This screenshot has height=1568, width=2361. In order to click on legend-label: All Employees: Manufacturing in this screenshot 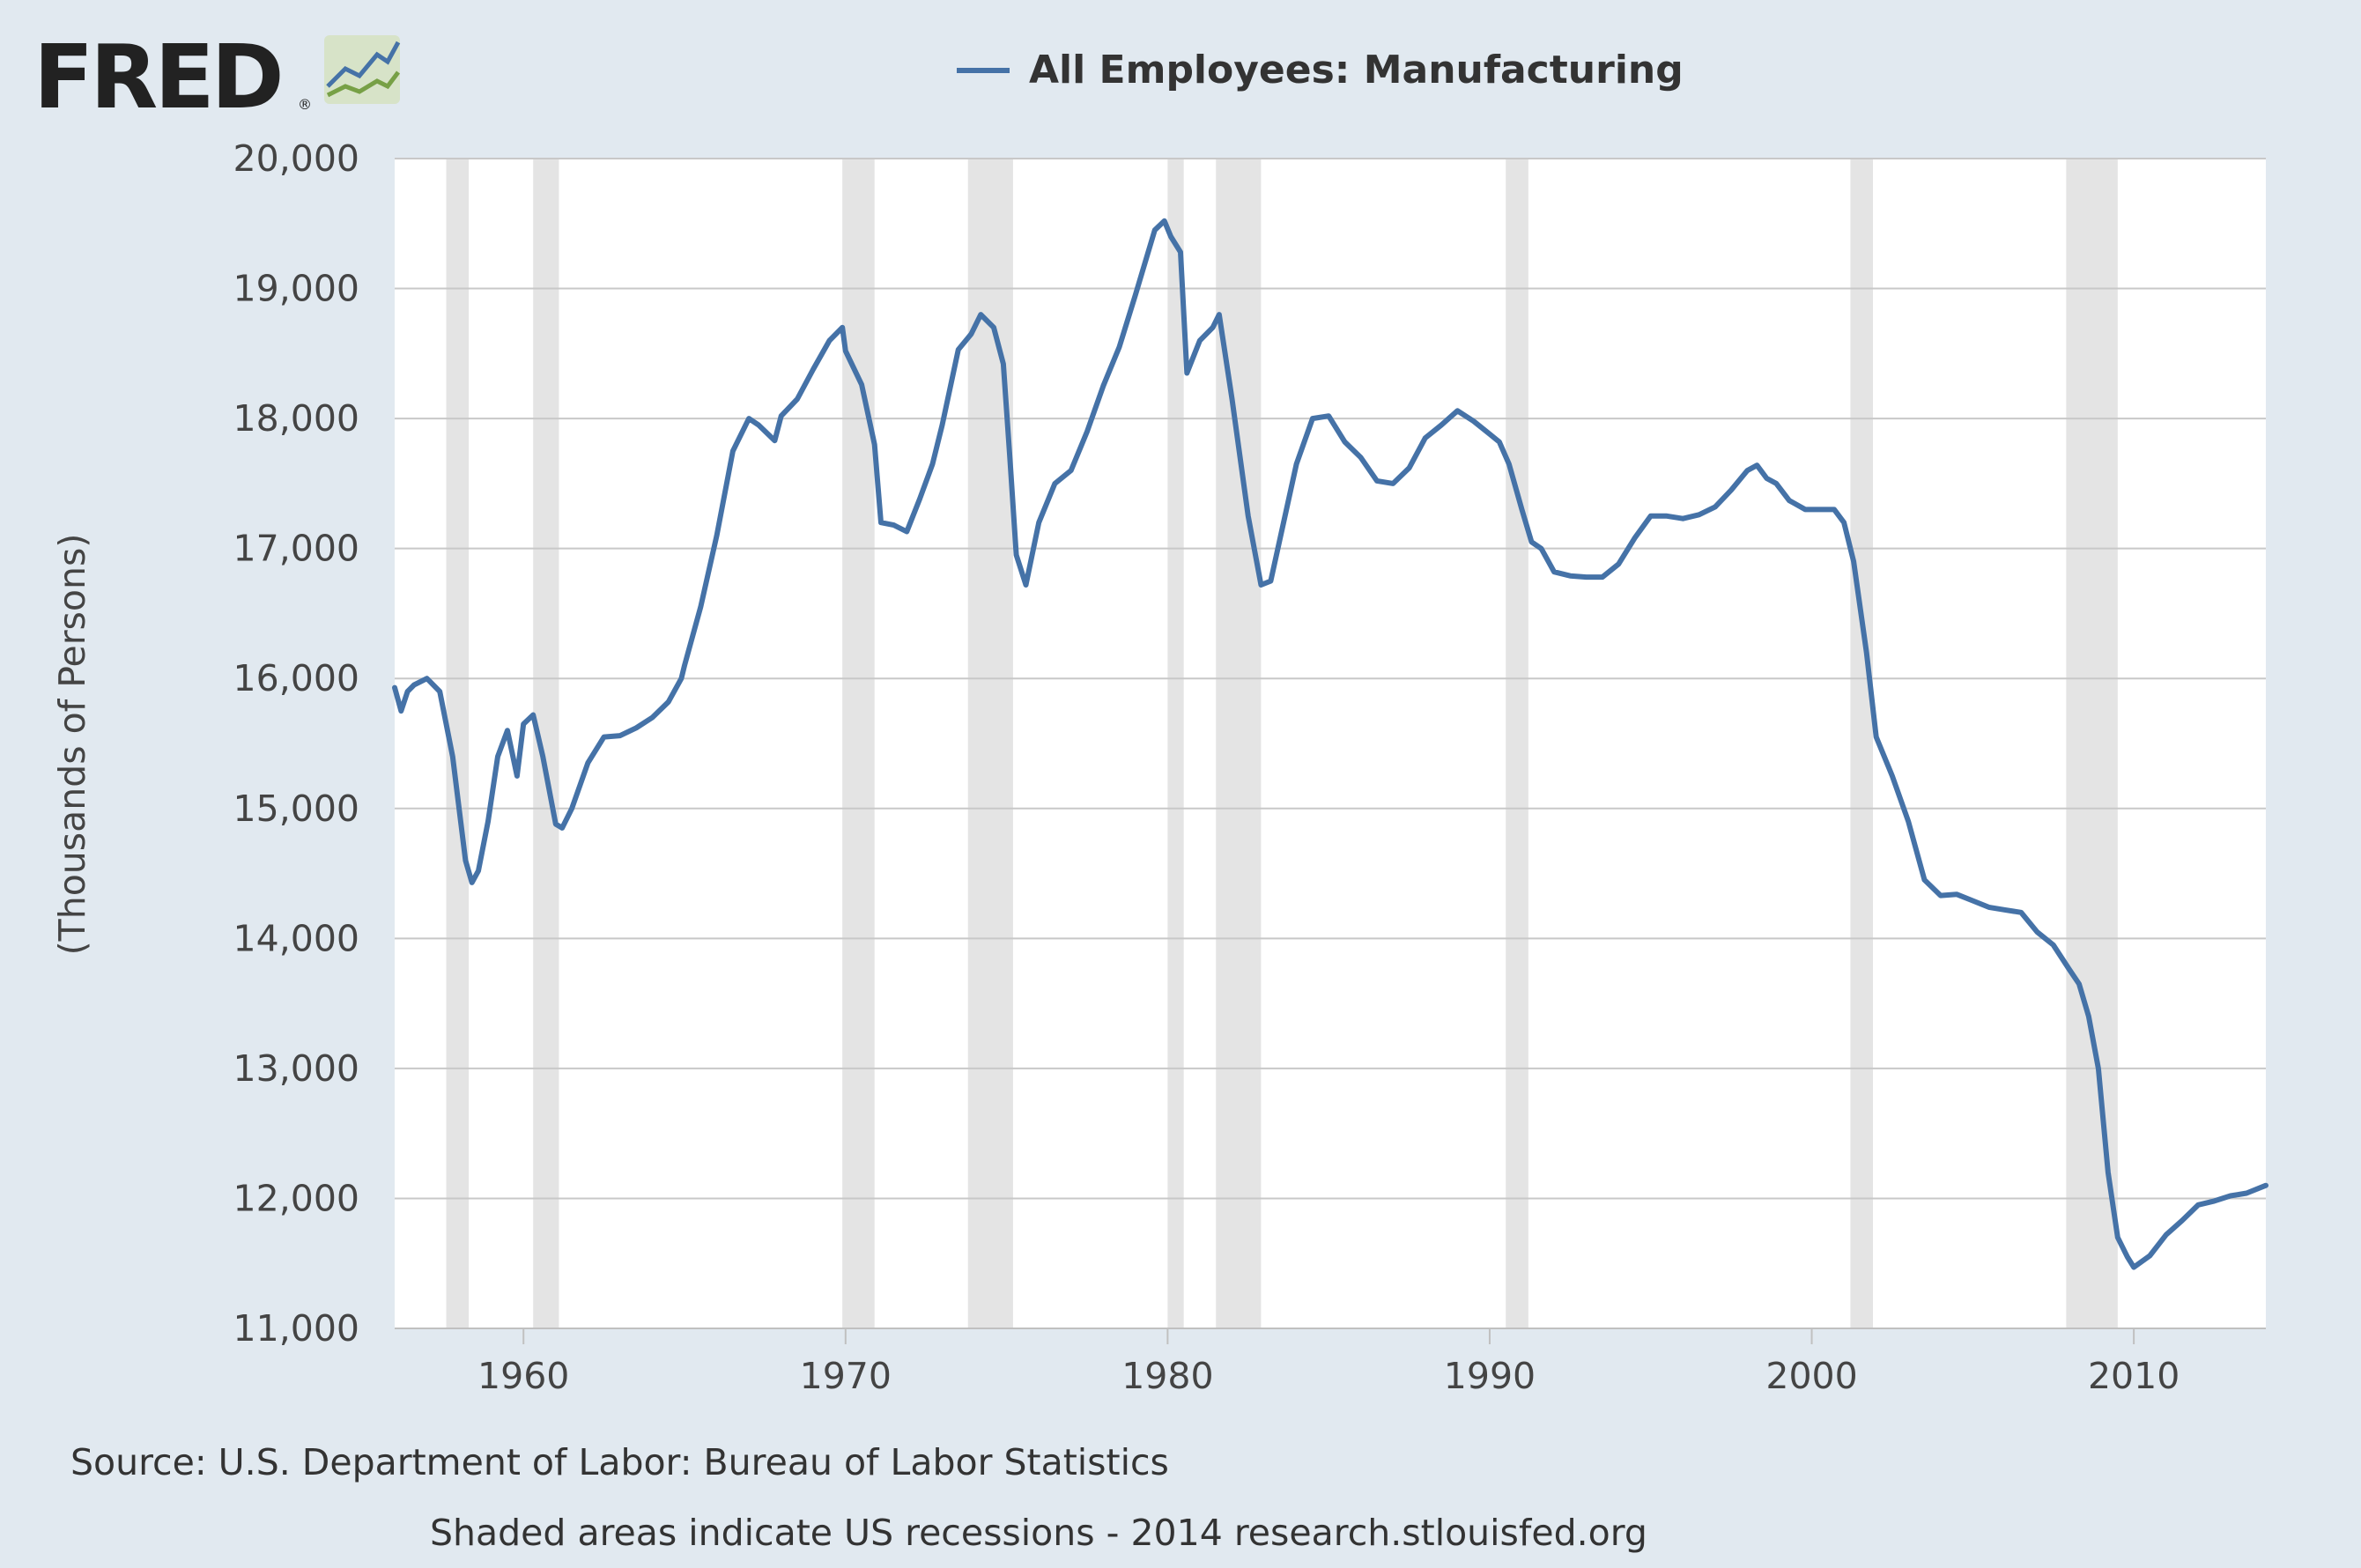, I will do `click(1356, 70)`.